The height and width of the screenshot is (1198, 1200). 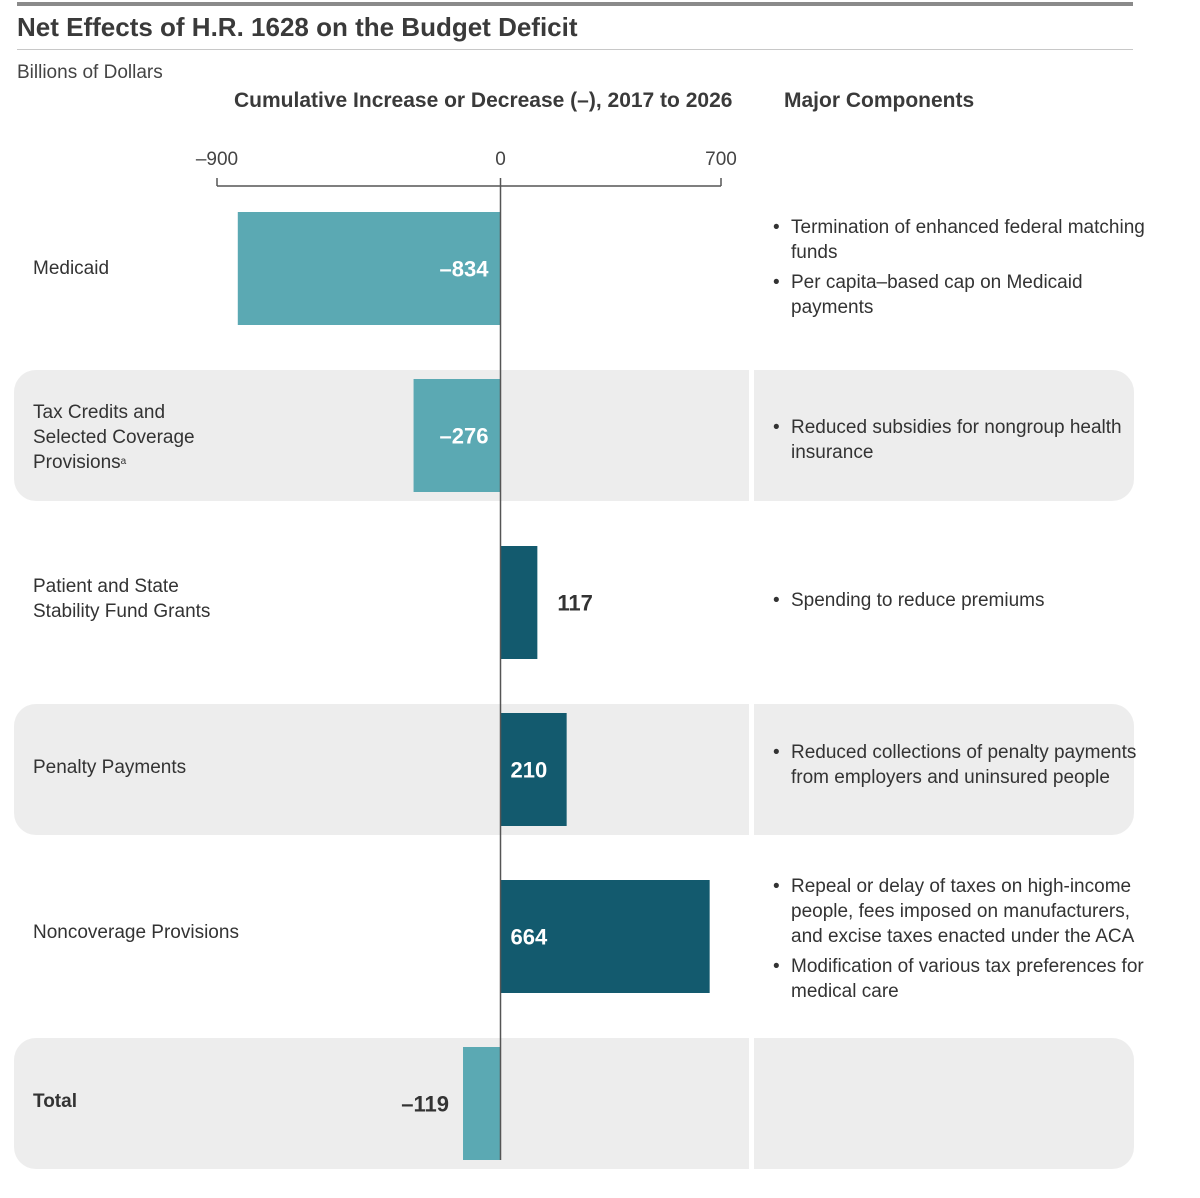 I want to click on x-tick-label: 700, so click(x=721, y=159).